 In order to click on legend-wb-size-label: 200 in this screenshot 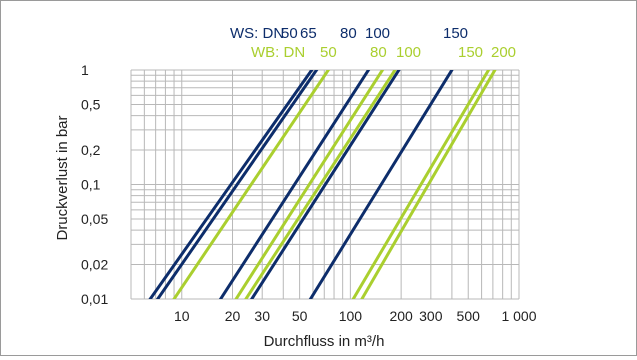, I will do `click(503, 52)`.